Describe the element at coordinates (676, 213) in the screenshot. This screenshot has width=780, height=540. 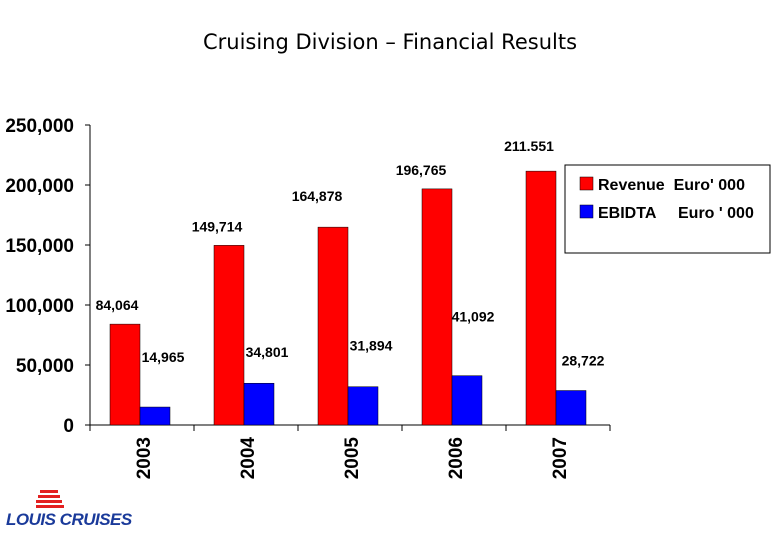
I see `legend-label-ebidta: EBIDTA Euro ' 000` at that location.